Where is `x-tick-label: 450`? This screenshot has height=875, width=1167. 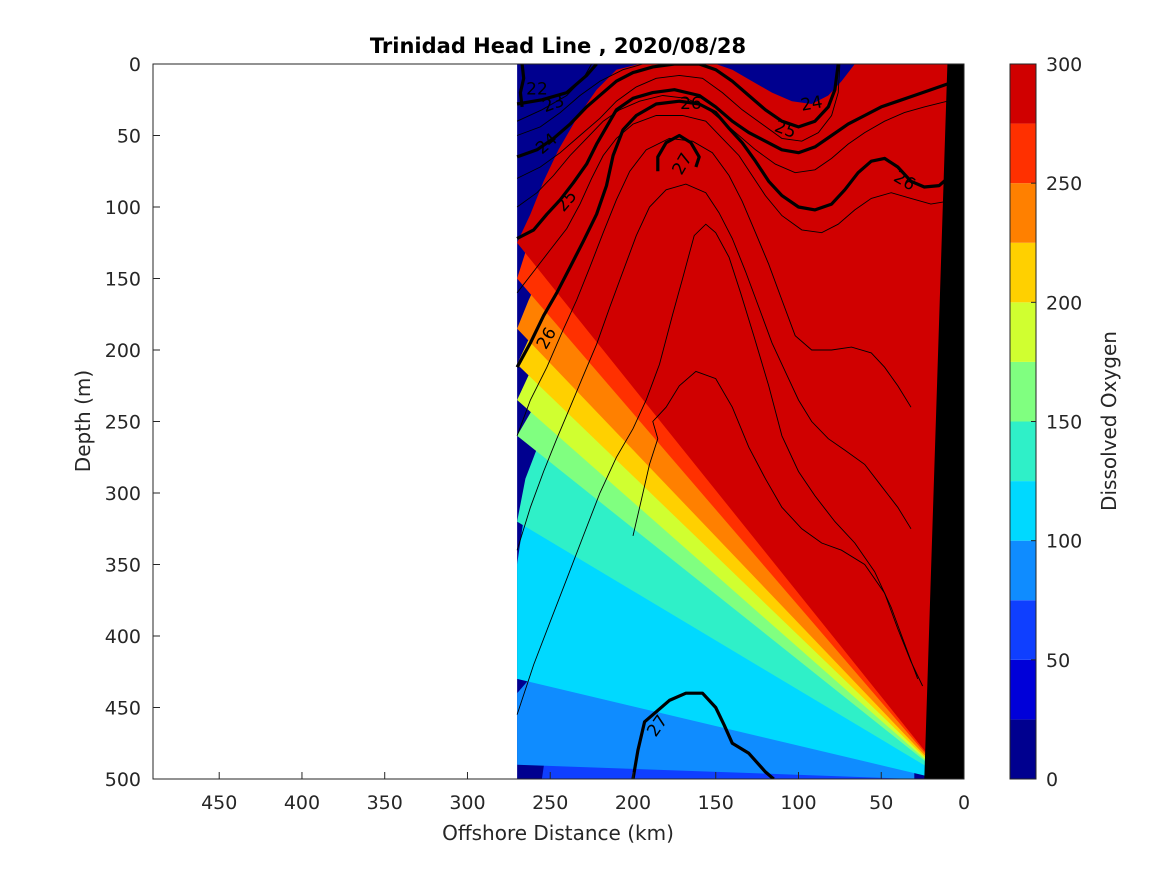
x-tick-label: 450 is located at coordinates (219, 803).